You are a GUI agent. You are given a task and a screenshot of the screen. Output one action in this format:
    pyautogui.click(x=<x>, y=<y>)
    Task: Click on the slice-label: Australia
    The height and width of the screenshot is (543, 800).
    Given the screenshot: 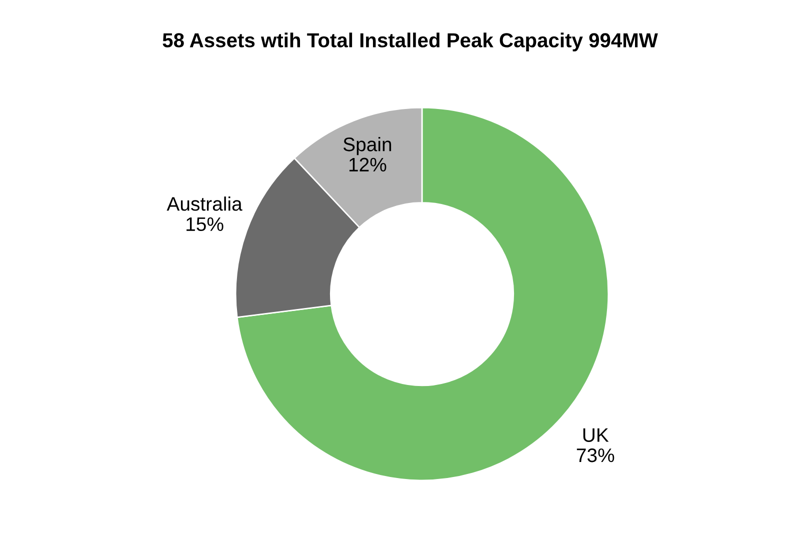 What is the action you would take?
    pyautogui.click(x=204, y=203)
    